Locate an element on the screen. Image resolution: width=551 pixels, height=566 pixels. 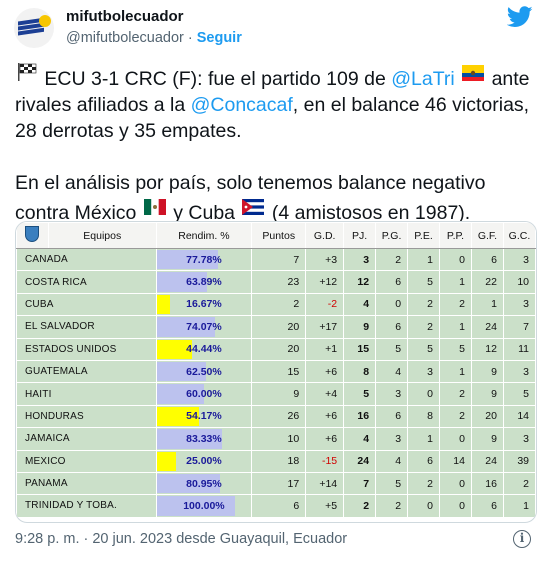
tweet-p1-text-b: ante rivales afiliados a la is located at coordinates (272, 92).